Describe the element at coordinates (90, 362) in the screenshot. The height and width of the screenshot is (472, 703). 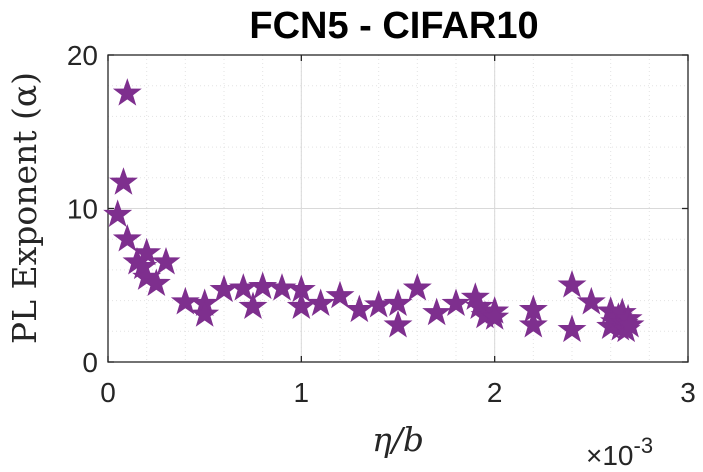
I see `y-tick-label: 0` at that location.